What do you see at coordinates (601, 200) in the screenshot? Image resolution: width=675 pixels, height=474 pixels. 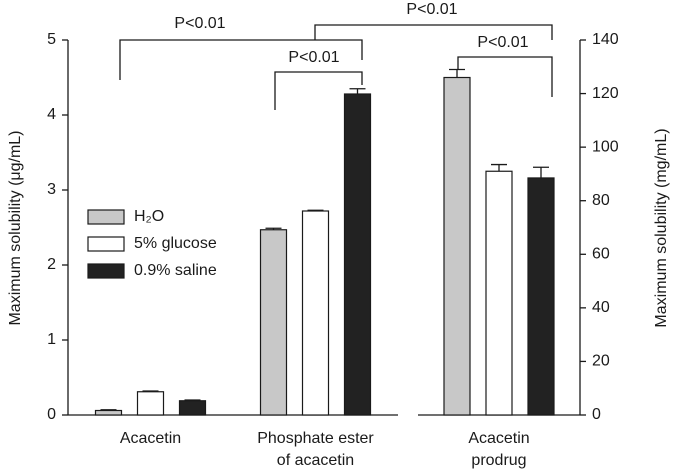 I see `y-tick-label: 80` at bounding box center [601, 200].